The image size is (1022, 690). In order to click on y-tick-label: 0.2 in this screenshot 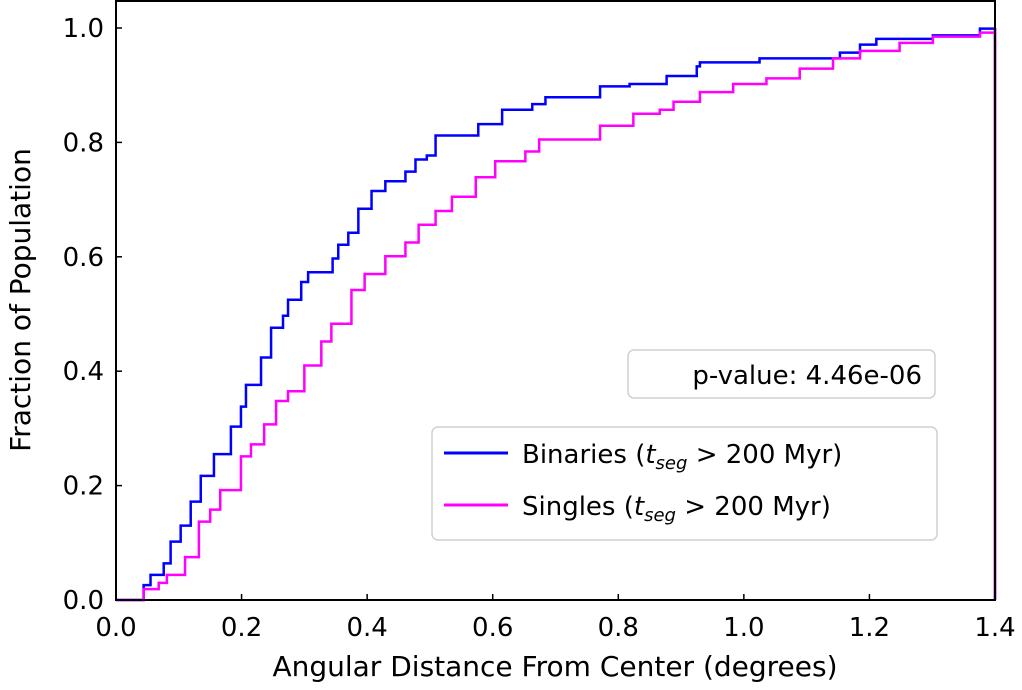, I will do `click(83, 487)`.